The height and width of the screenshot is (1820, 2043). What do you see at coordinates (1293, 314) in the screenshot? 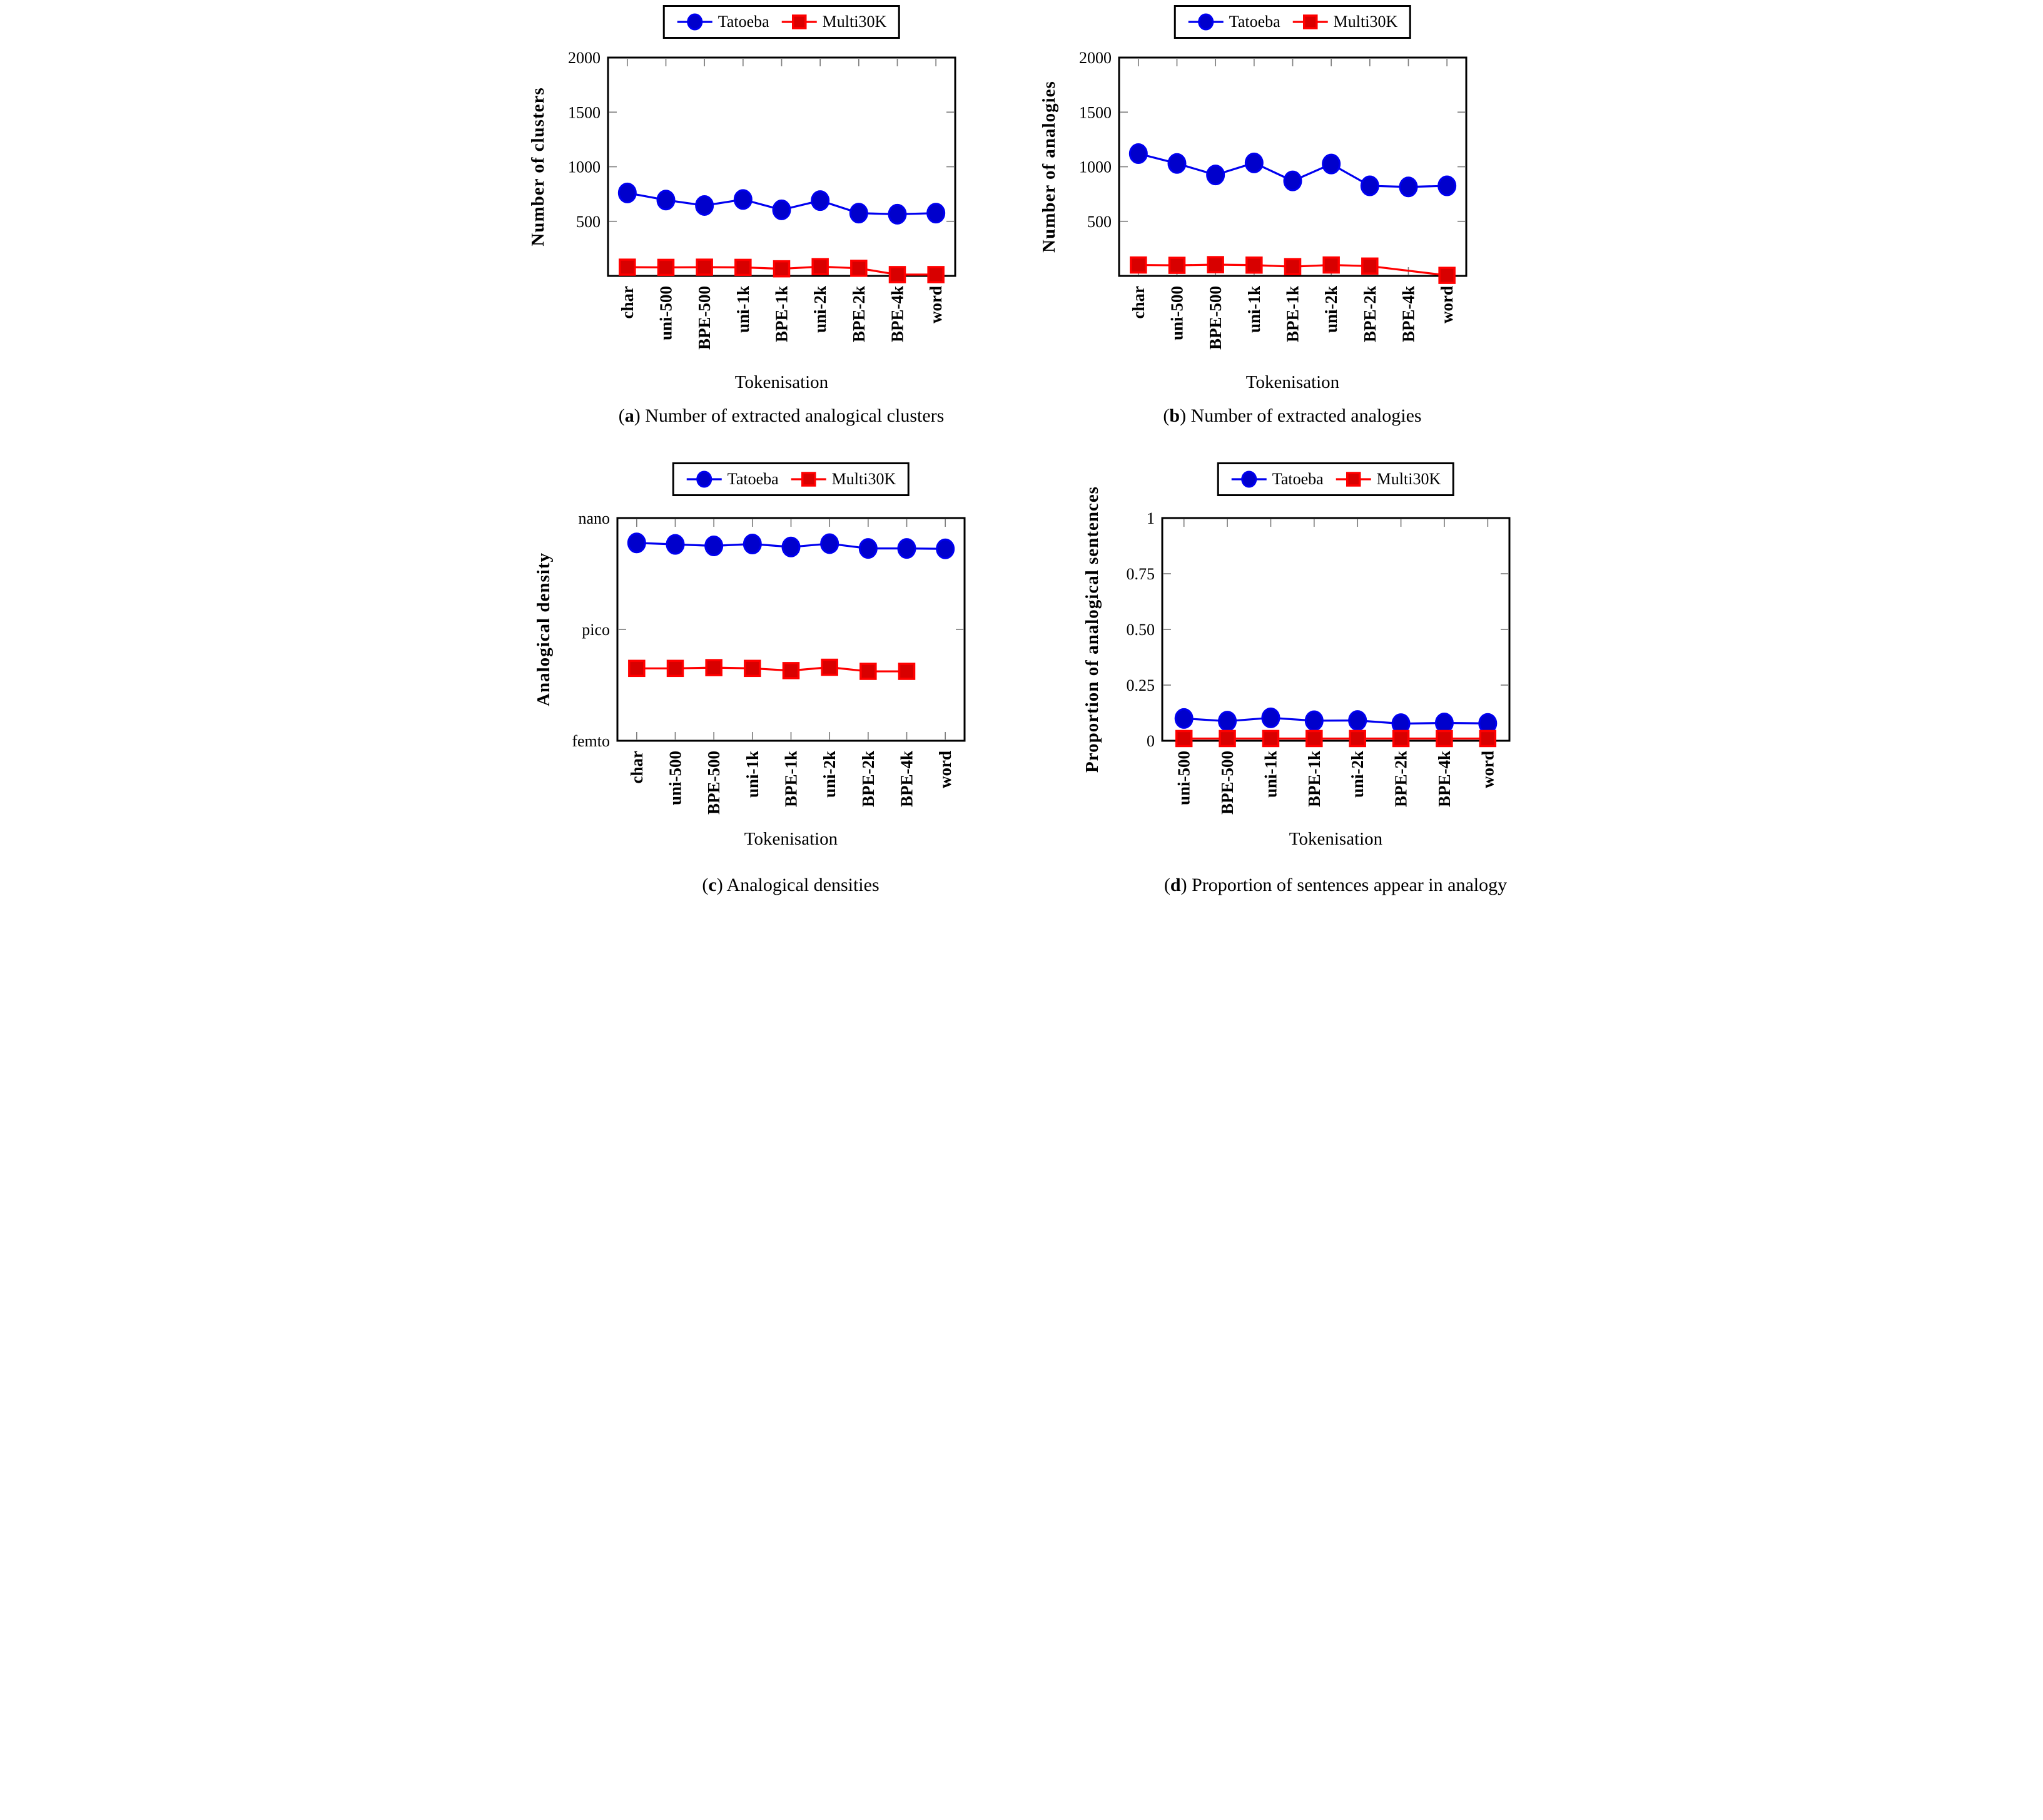
I see `x-tick-label: BPE-1k` at bounding box center [1293, 314].